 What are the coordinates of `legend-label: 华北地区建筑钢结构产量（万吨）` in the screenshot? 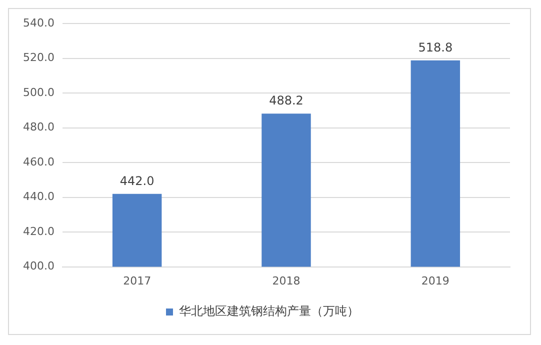 It's located at (269, 311).